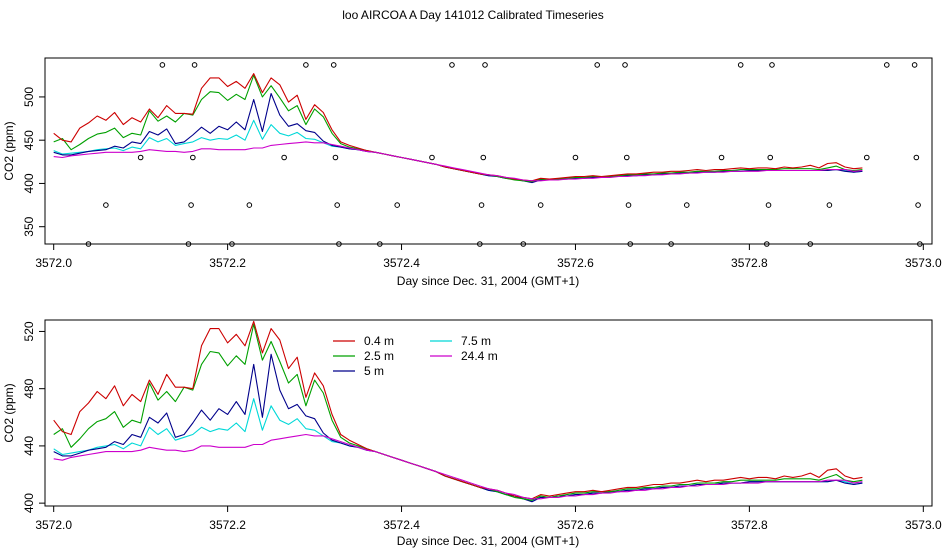 The height and width of the screenshot is (550, 950). What do you see at coordinates (488, 519) in the screenshot?
I see `x-axis-bottom: 3572.0 3572.2 3572.4 3572.6 3572.8 3573.0` at bounding box center [488, 519].